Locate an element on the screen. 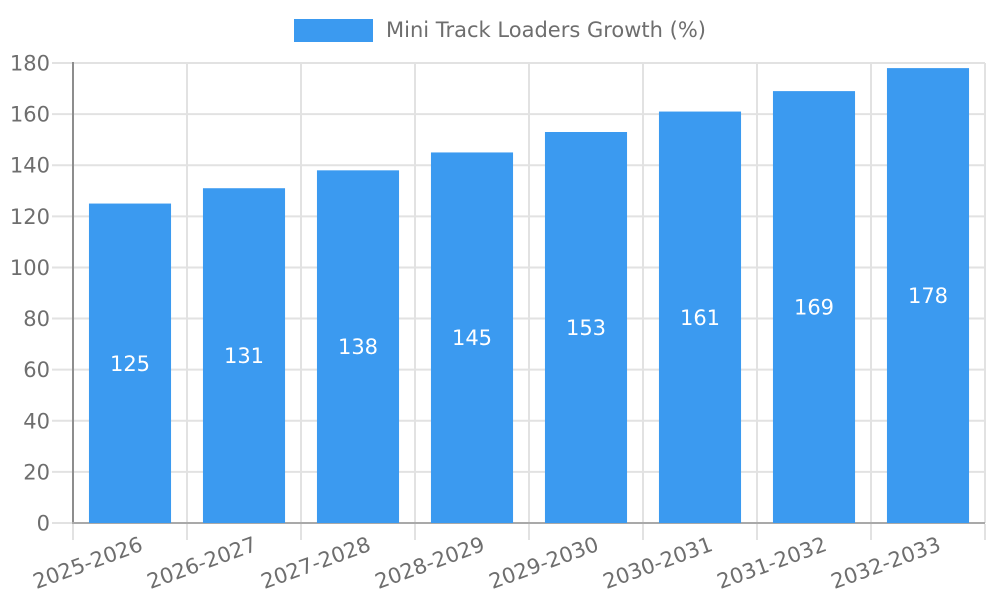 The image size is (1000, 600). y-axis-tick-label: 140 is located at coordinates (30, 166).